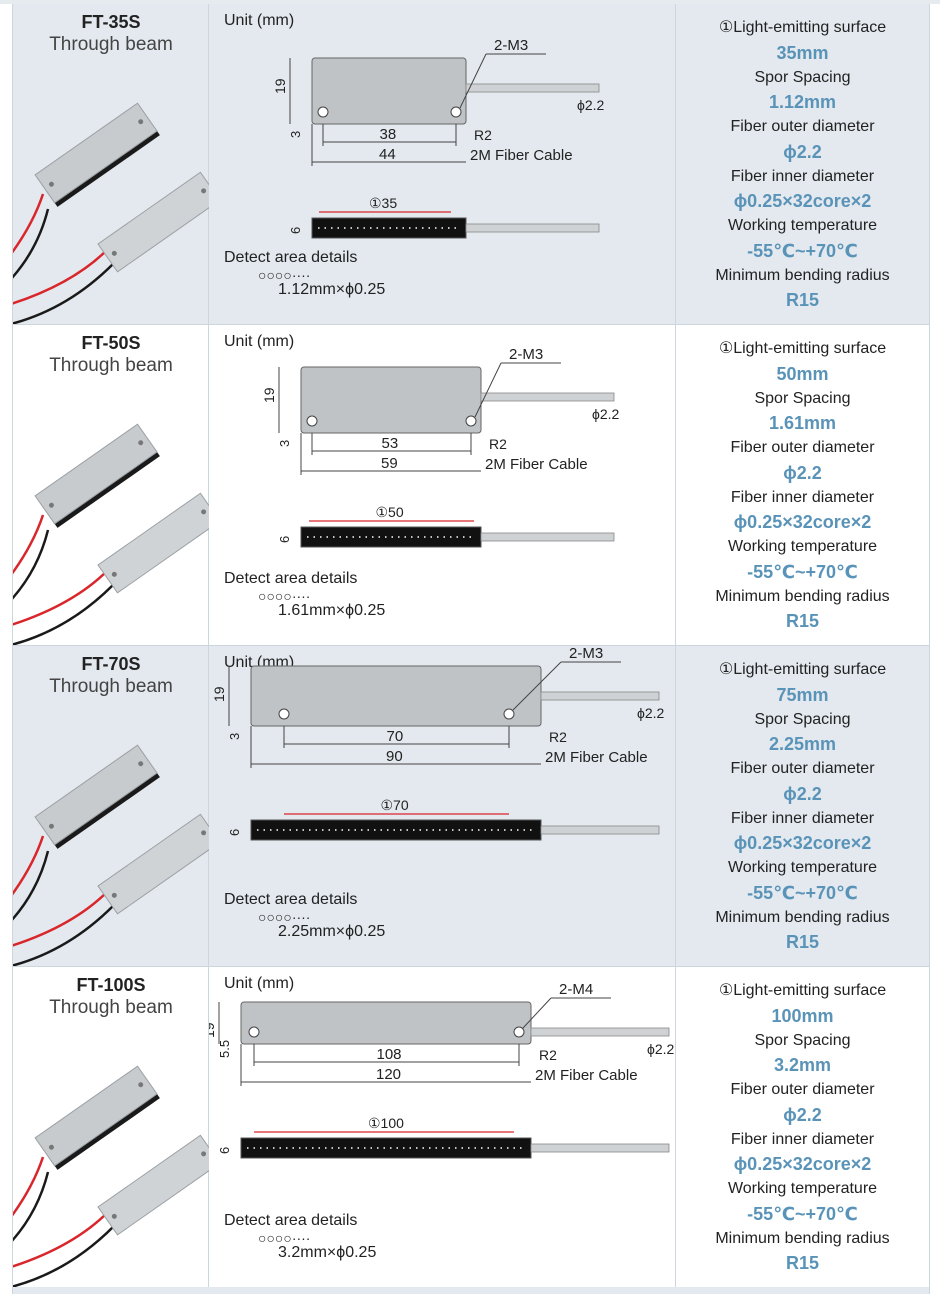  Describe the element at coordinates (395, 736) in the screenshot. I see `hole-pitch-dimension: 70` at that location.